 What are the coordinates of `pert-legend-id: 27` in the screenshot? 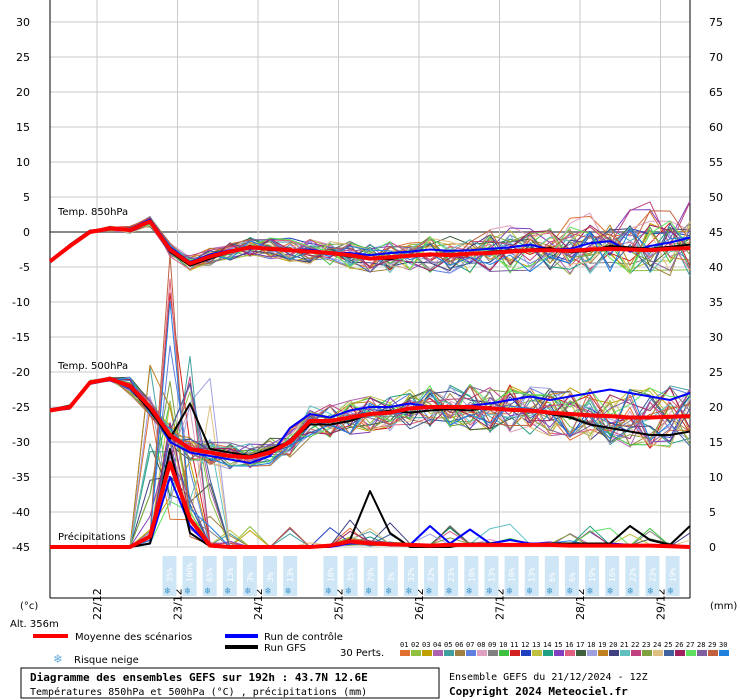 It's located at (690, 645).